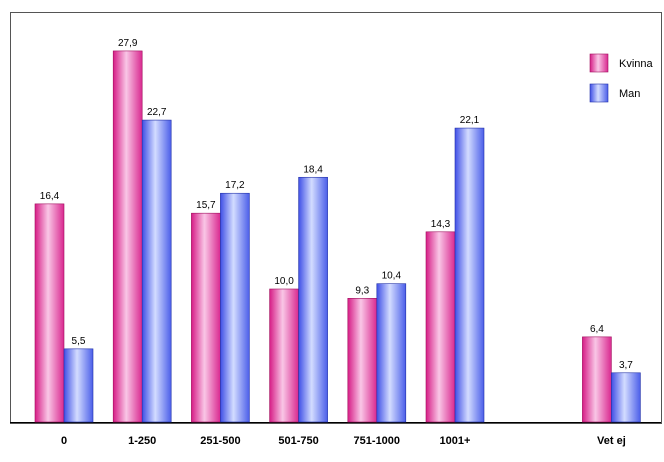 The height and width of the screenshot is (462, 664). What do you see at coordinates (157, 112) in the screenshot?
I see `value-label: 22,7` at bounding box center [157, 112].